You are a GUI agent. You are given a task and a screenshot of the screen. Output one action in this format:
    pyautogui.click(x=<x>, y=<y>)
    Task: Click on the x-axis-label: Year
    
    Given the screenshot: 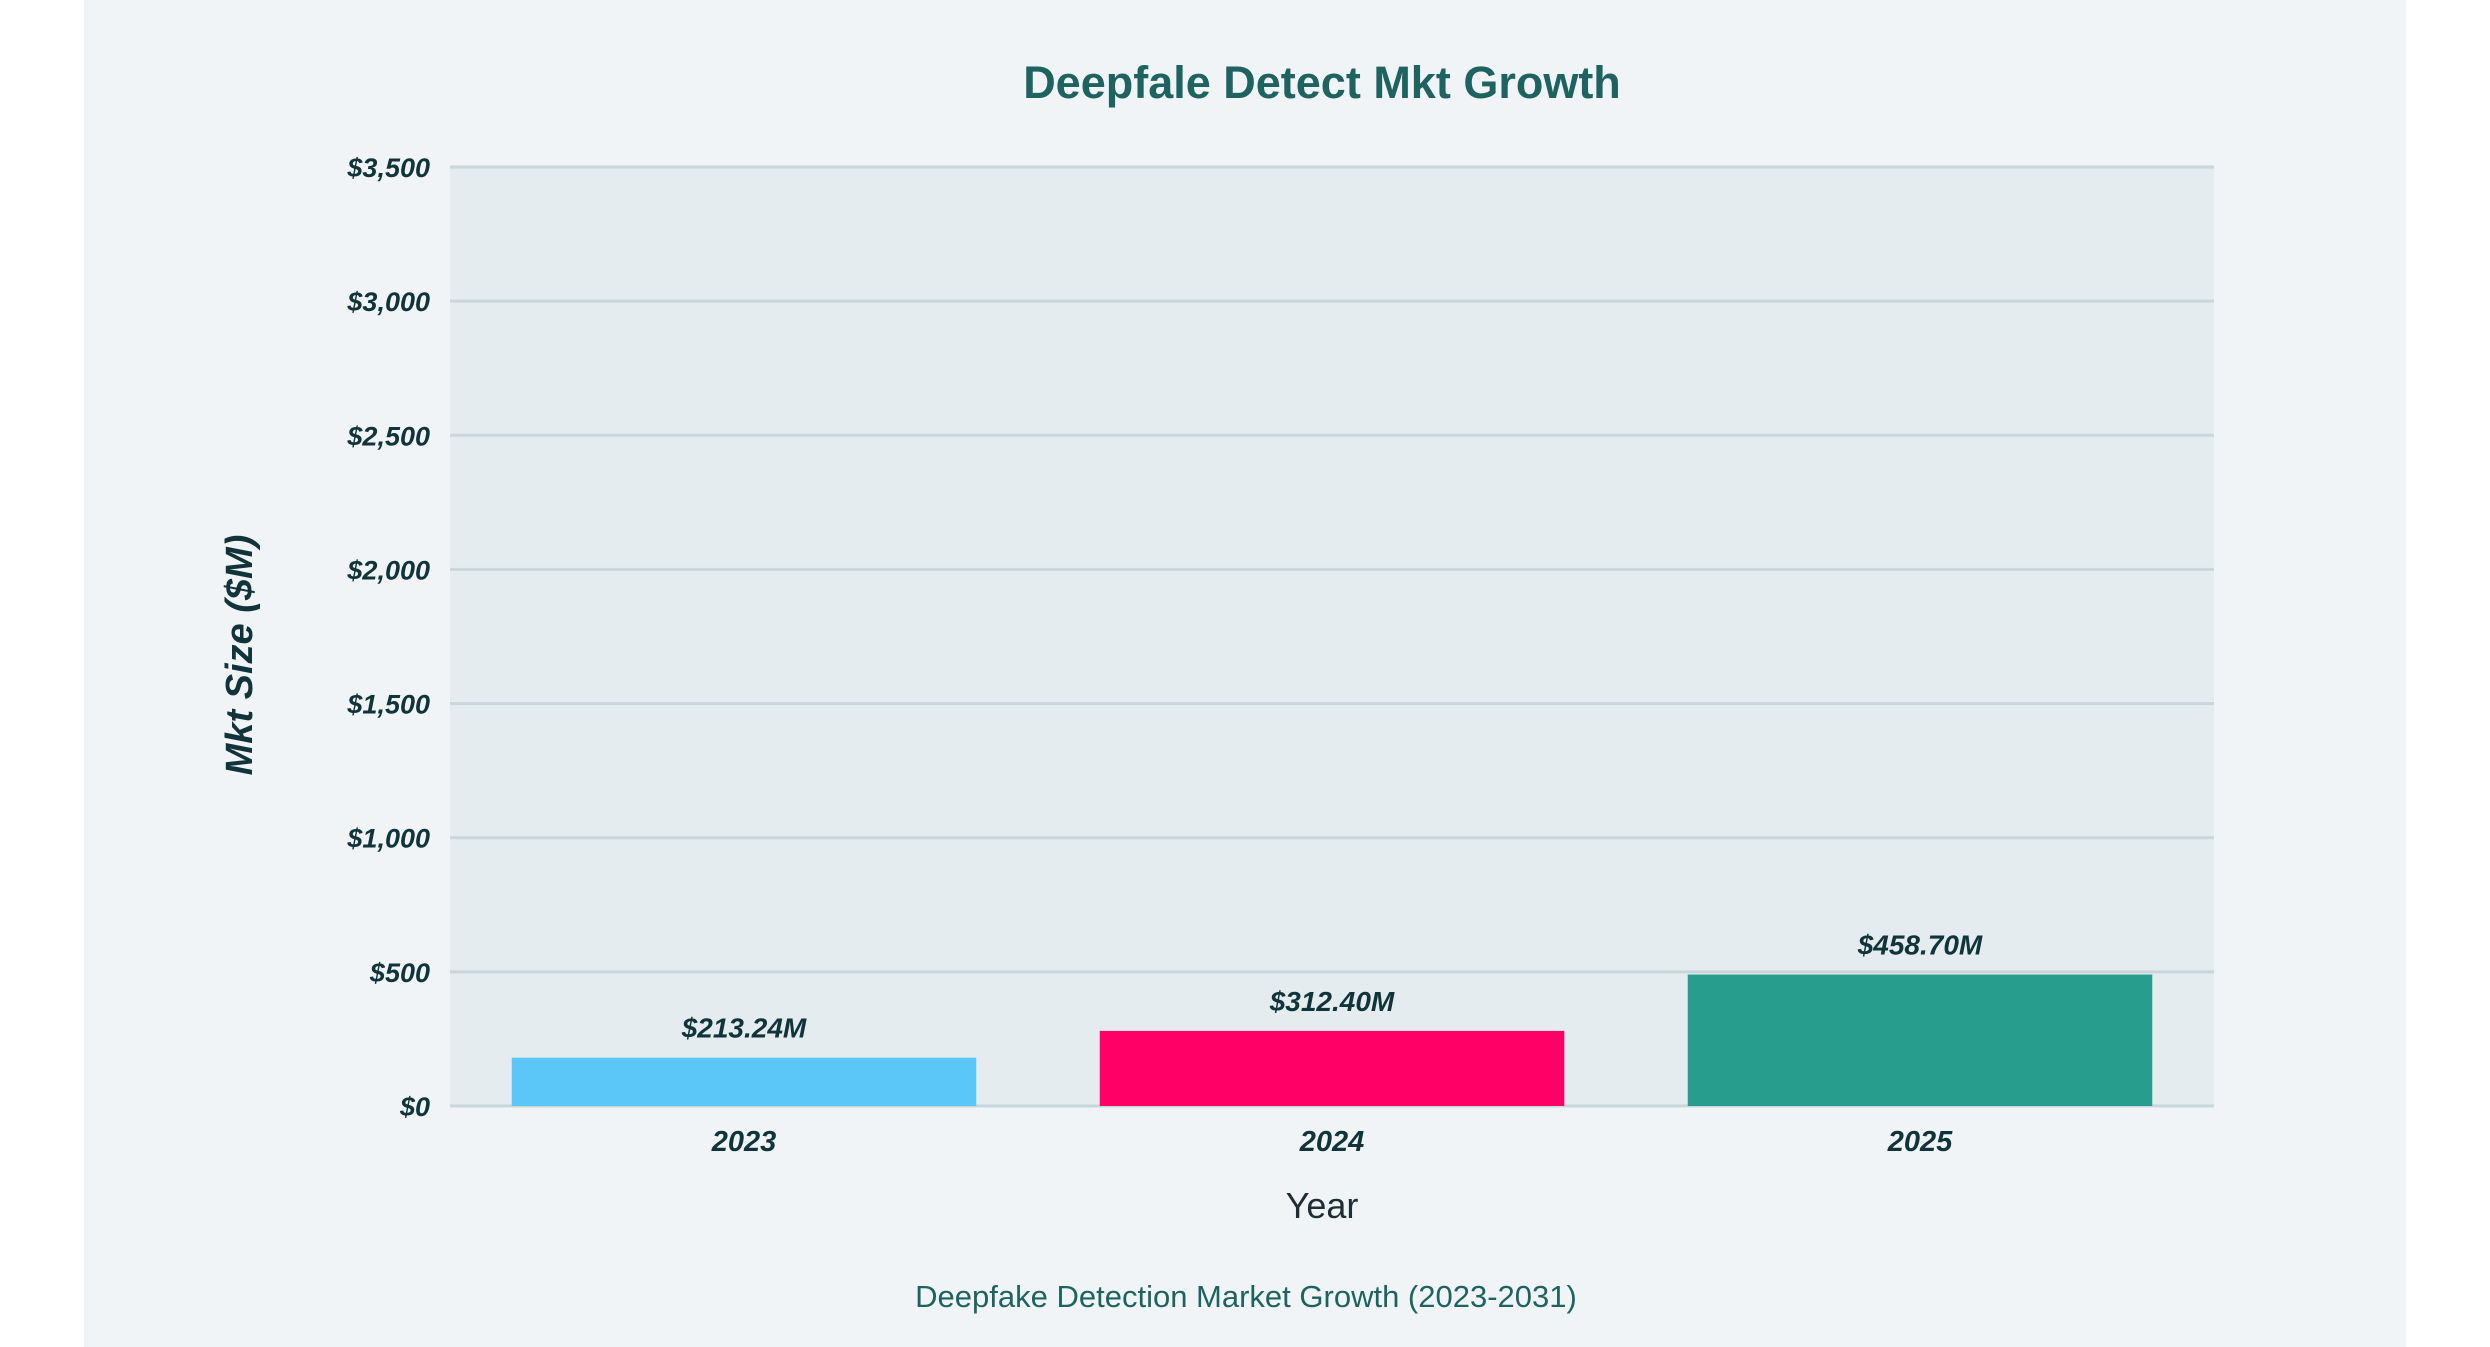 What is the action you would take?
    pyautogui.click(x=1322, y=1205)
    